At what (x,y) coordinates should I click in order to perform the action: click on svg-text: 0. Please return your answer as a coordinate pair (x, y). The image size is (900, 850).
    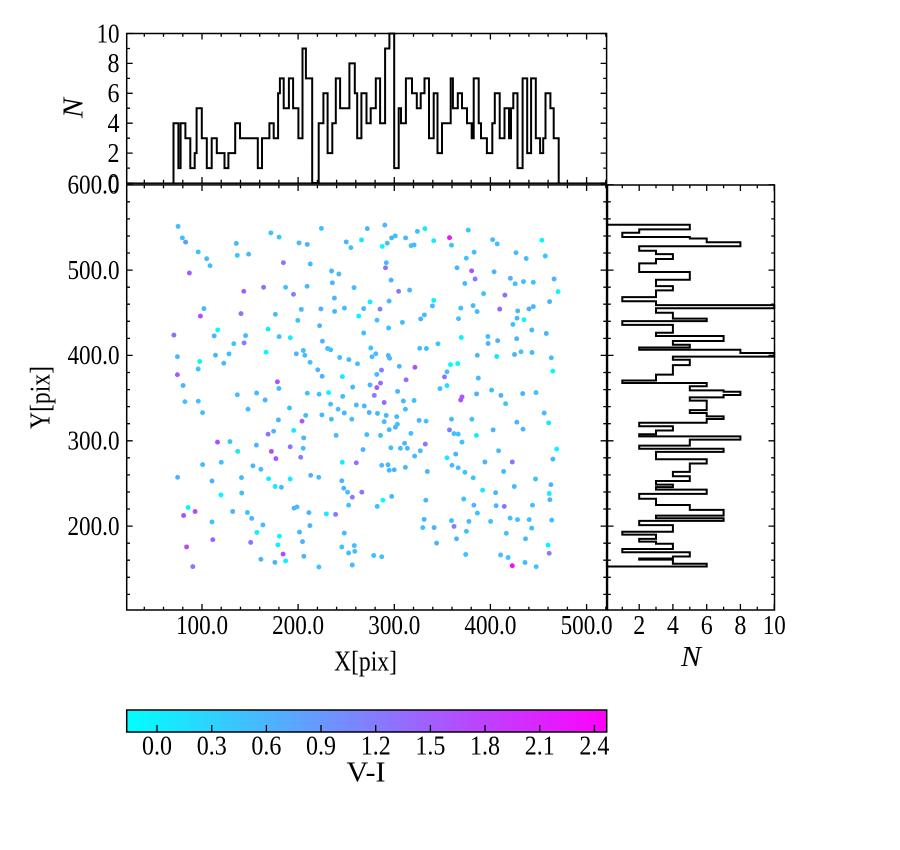
    Looking at the image, I should click on (114, 183).